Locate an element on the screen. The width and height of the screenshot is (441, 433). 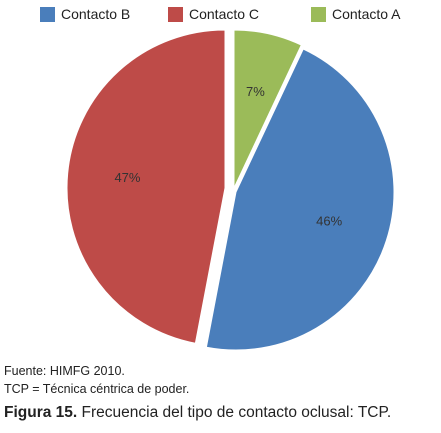
figure-caption-label: Figura 15. is located at coordinates (41, 412).